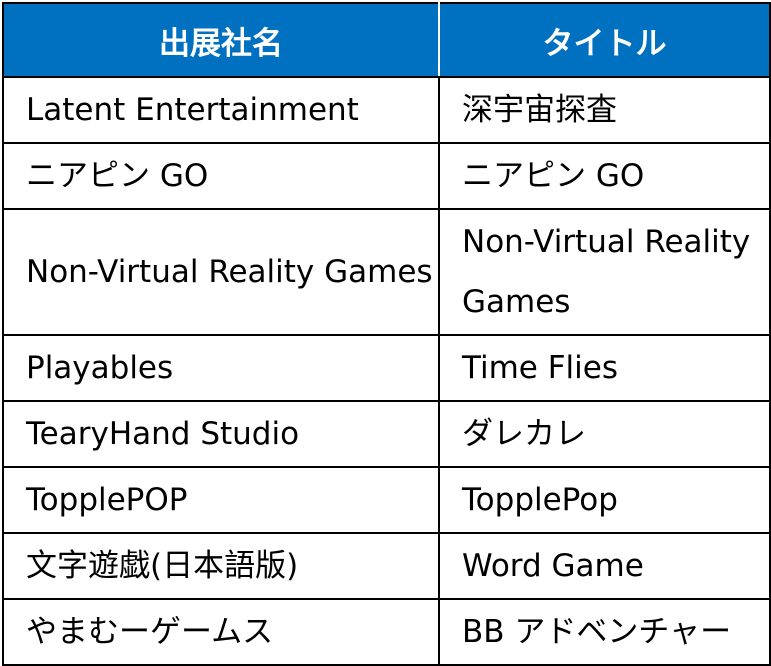 This screenshot has height=666, width=771. What do you see at coordinates (604, 368) in the screenshot?
I see `game-title-cell: Time Flies` at bounding box center [604, 368].